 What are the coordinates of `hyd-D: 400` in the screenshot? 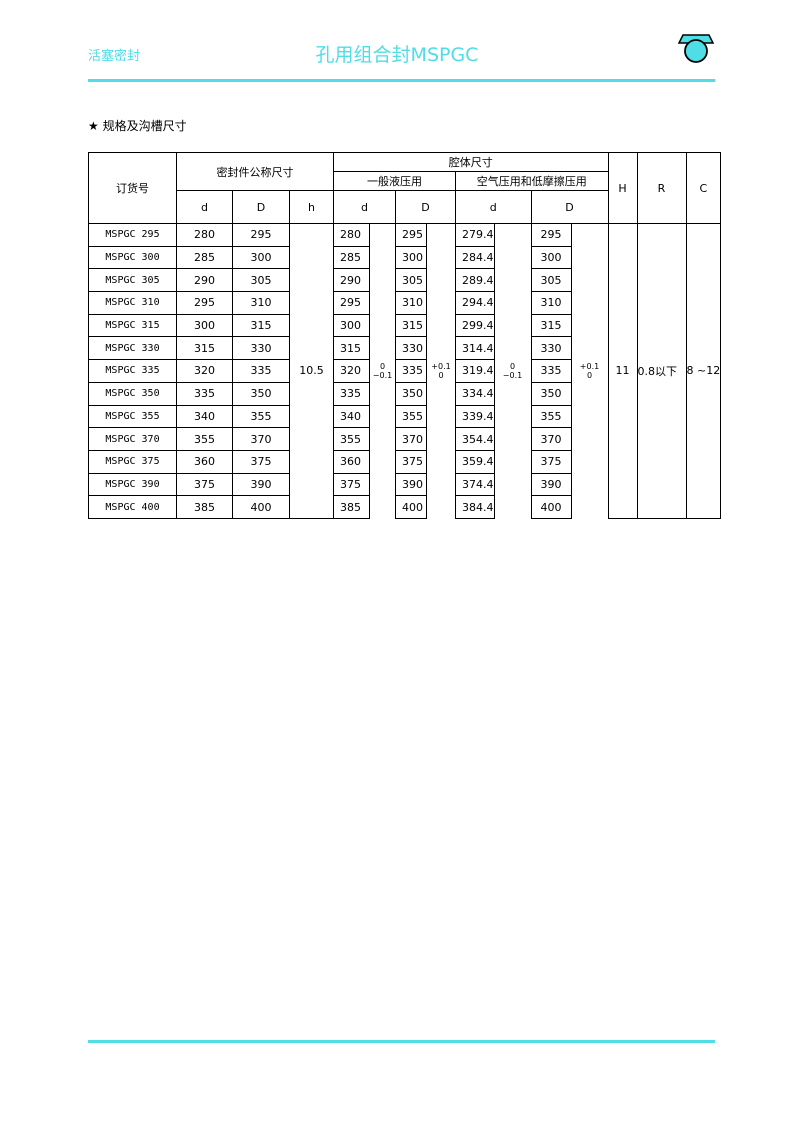 It's located at (411, 507).